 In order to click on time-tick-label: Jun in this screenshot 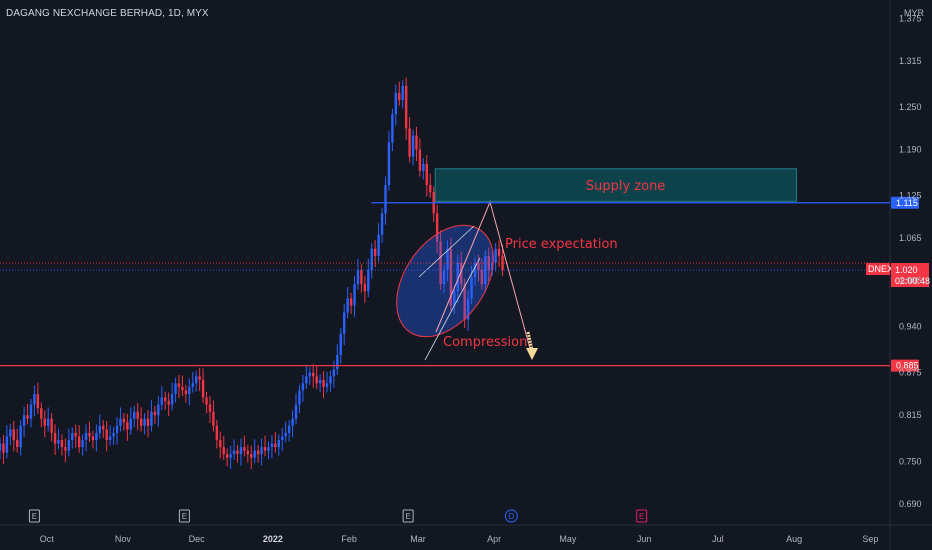, I will do `click(644, 539)`.